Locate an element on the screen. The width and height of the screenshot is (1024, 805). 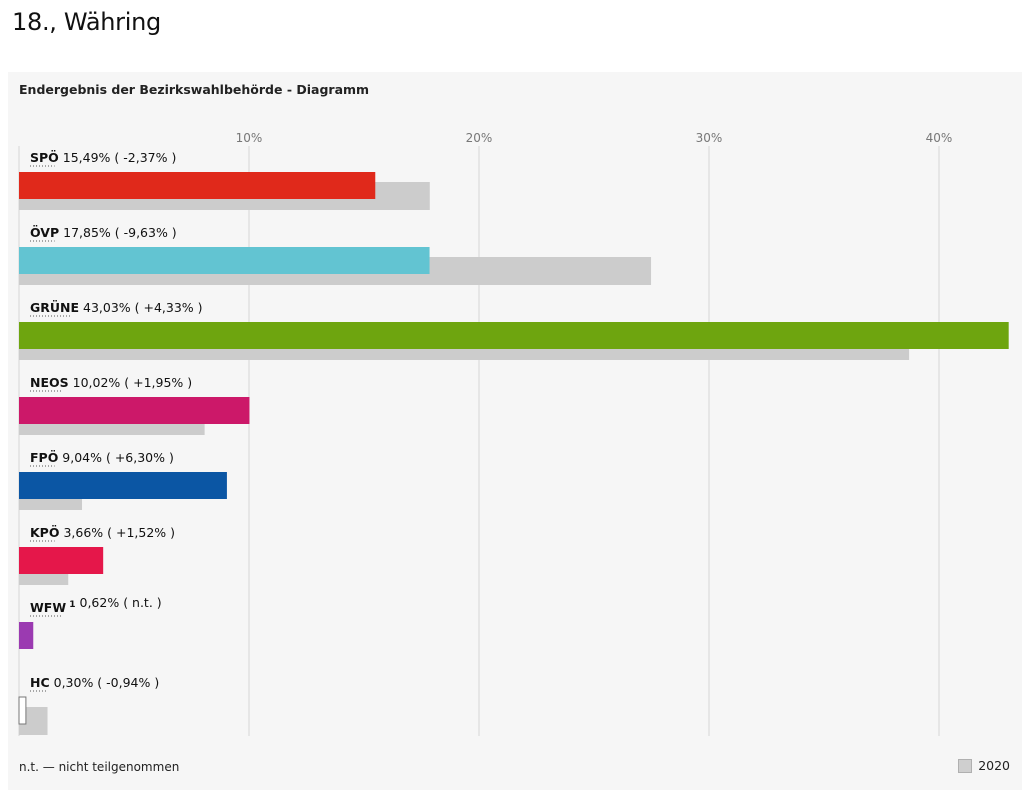
legend-label-2020: 2020 is located at coordinates (994, 765).